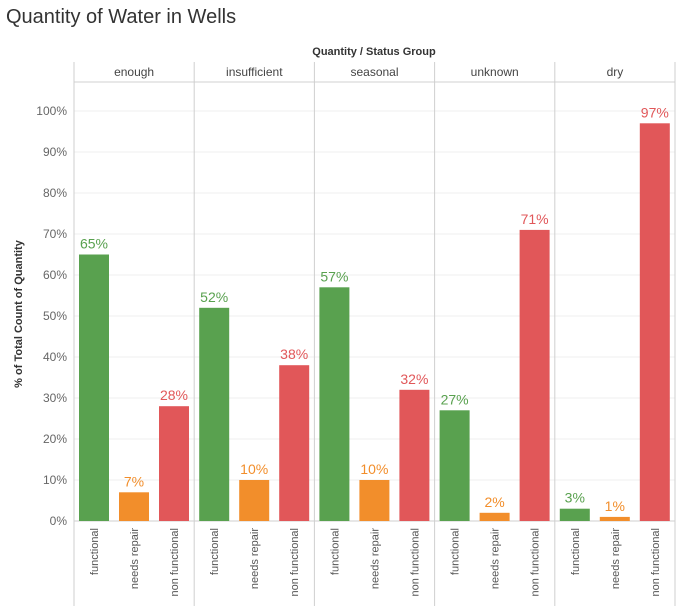 This screenshot has width=693, height=610. Describe the element at coordinates (535, 219) in the screenshot. I see `data-label: 71%` at that location.